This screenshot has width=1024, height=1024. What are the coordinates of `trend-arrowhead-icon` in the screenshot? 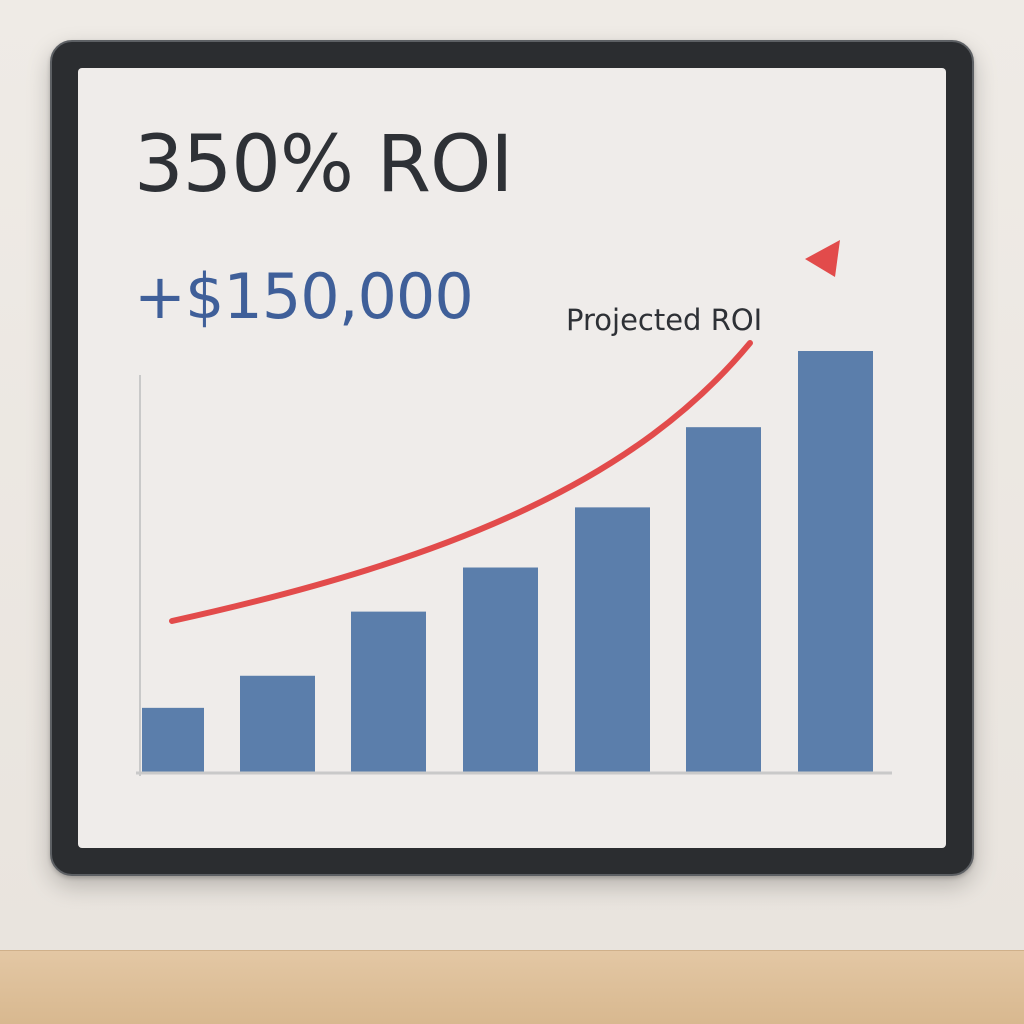 It's located at (822, 258).